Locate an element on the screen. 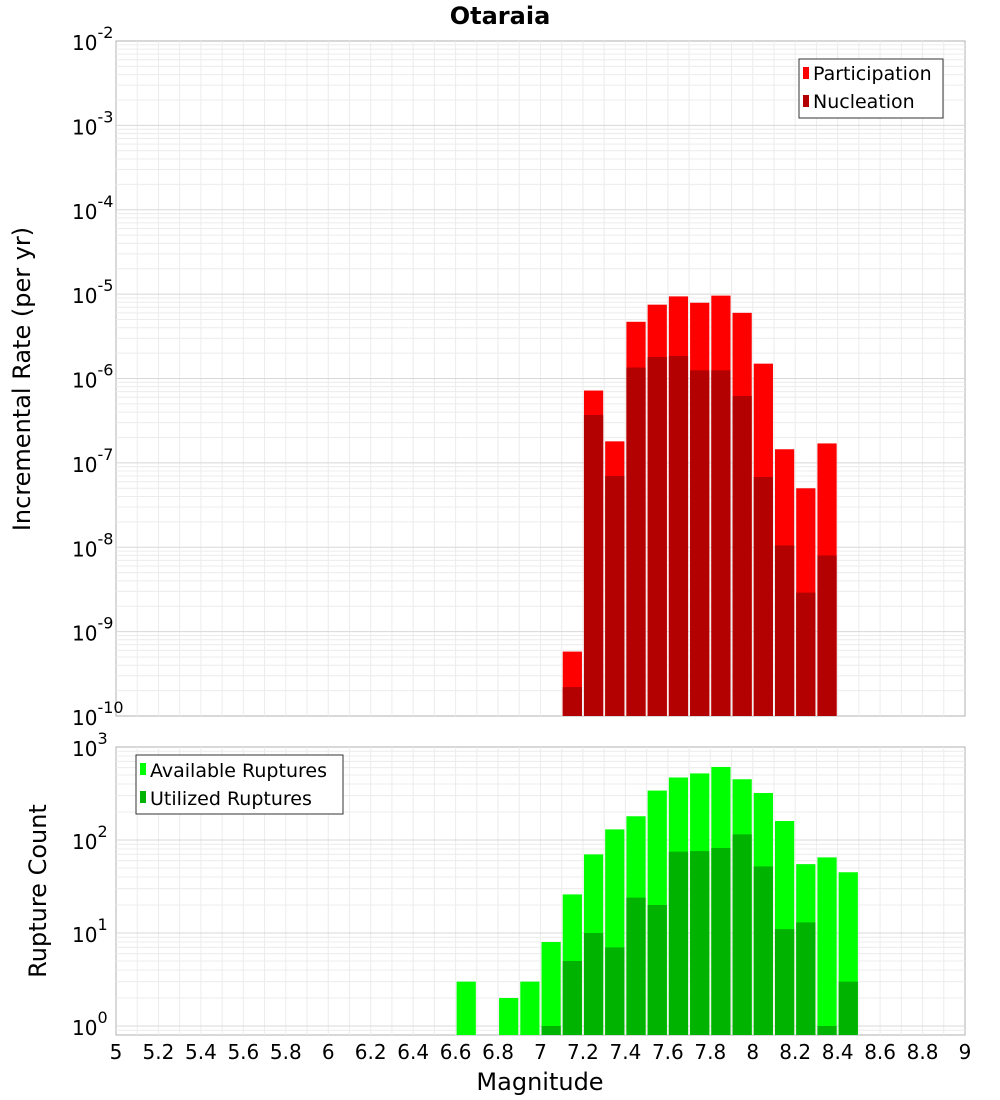 The width and height of the screenshot is (1000, 1100). chart-title: Otaraia is located at coordinates (500, 16).